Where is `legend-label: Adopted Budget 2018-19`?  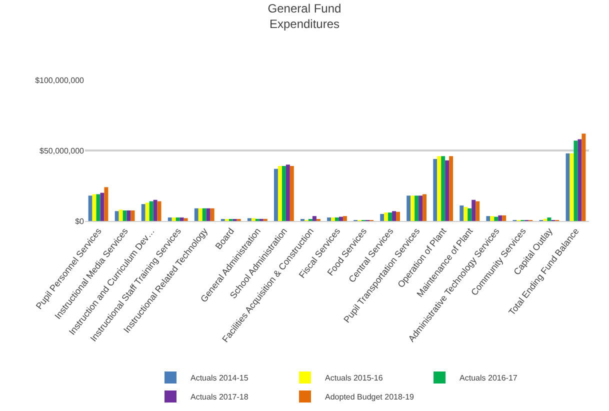 legend-label: Adopted Budget 2018-19 is located at coordinates (370, 397).